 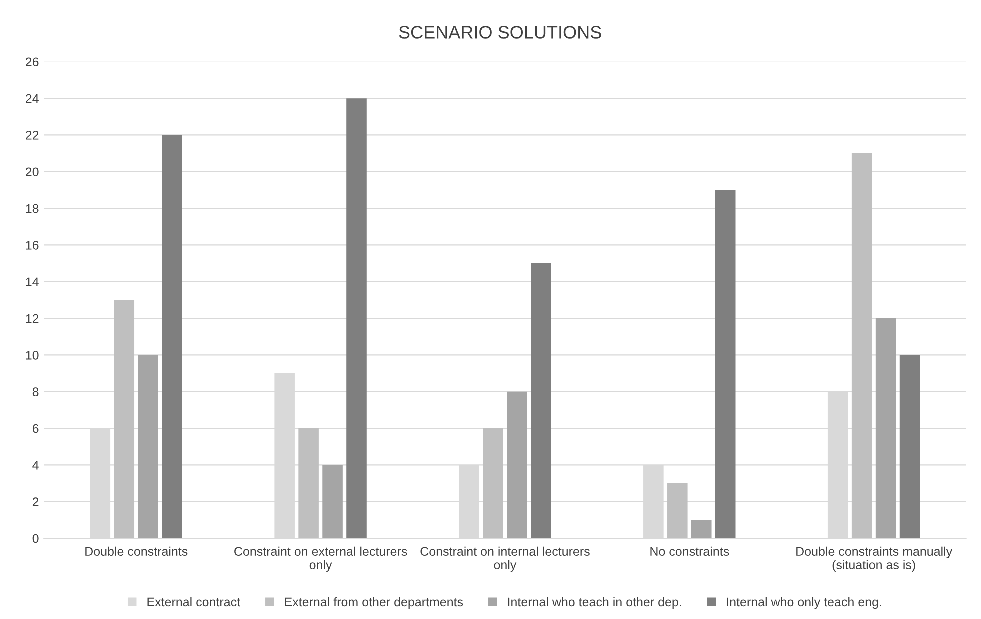 What do you see at coordinates (35, 392) in the screenshot?
I see `y-tick-label: 8` at bounding box center [35, 392].